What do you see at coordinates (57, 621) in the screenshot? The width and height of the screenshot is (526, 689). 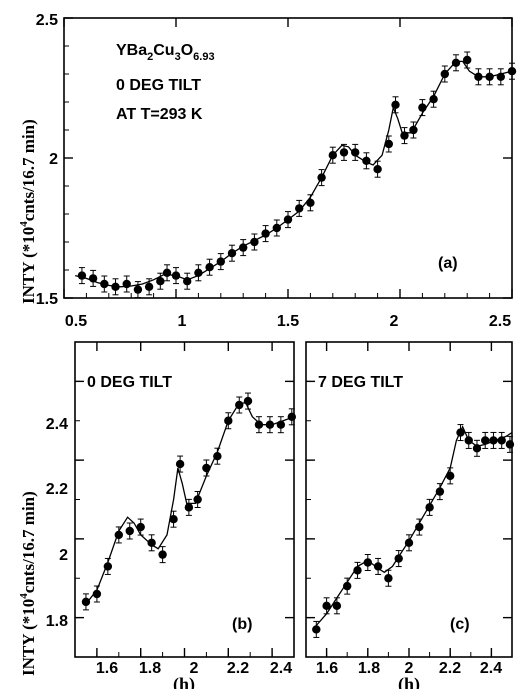 I see `panel-b-ytick-label-0: 1.8` at bounding box center [57, 621].